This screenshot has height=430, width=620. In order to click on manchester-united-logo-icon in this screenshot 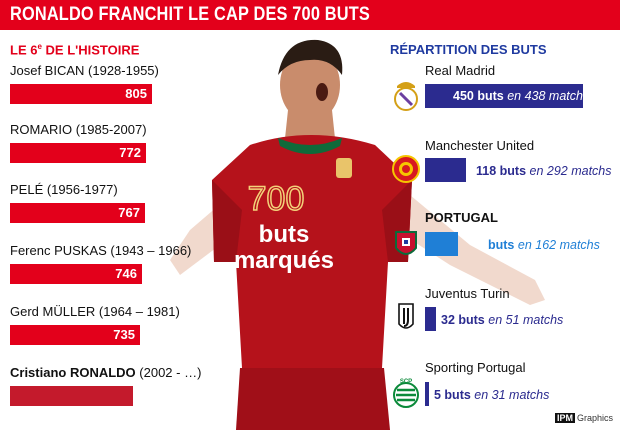, I will do `click(406, 169)`.